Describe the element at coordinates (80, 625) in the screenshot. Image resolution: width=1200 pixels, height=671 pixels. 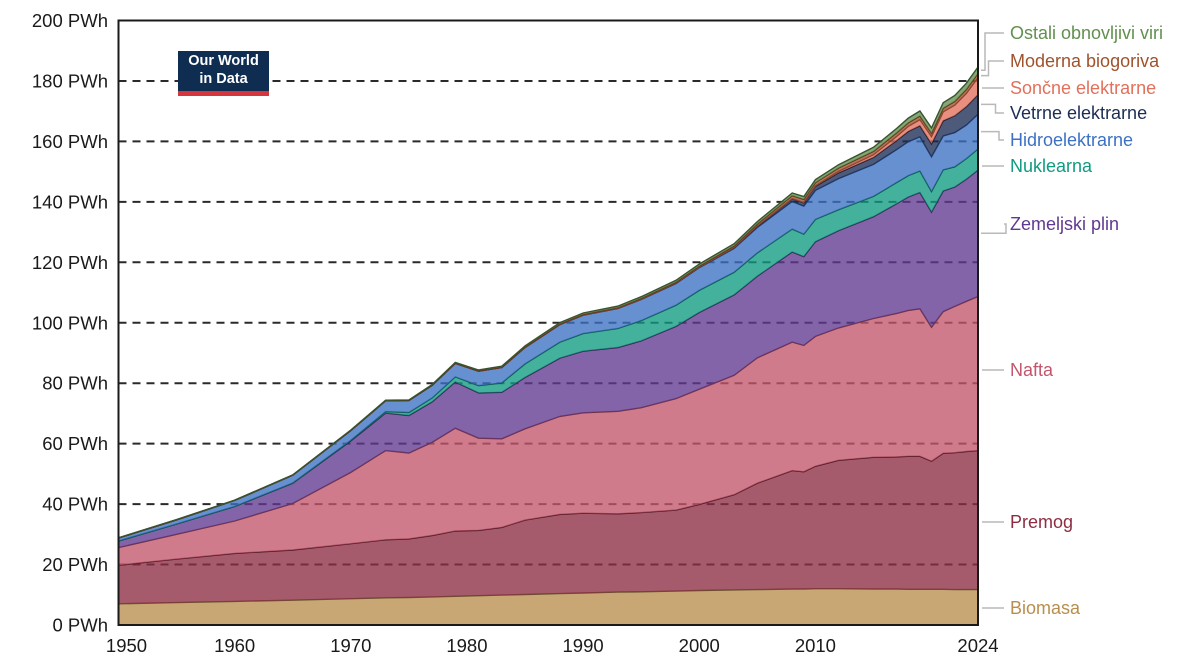
I see `y-tick-label: 0 PWh` at that location.